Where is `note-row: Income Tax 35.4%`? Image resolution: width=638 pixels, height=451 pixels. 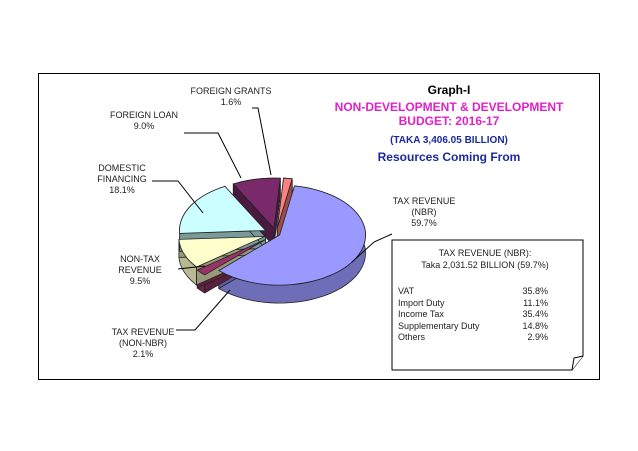 note-row: Income Tax 35.4% is located at coordinates (473, 314).